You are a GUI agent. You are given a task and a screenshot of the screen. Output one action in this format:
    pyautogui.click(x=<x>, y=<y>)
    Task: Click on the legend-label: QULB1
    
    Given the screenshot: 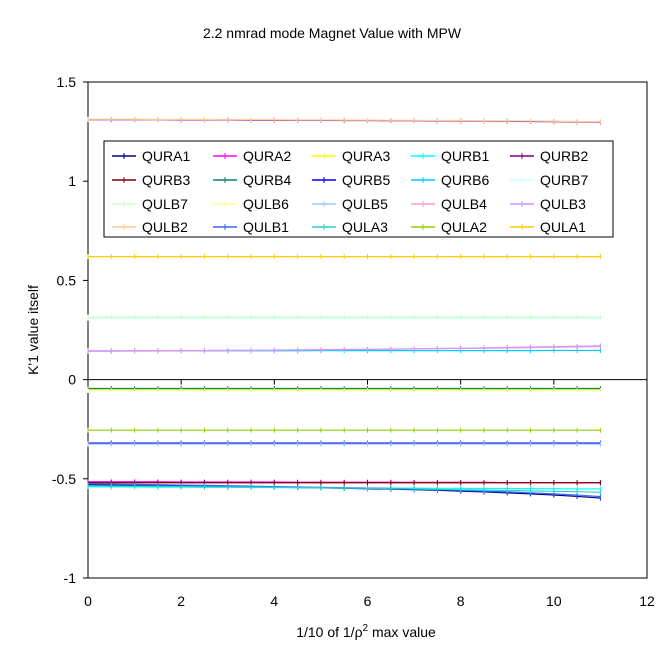 What is the action you would take?
    pyautogui.click(x=266, y=227)
    